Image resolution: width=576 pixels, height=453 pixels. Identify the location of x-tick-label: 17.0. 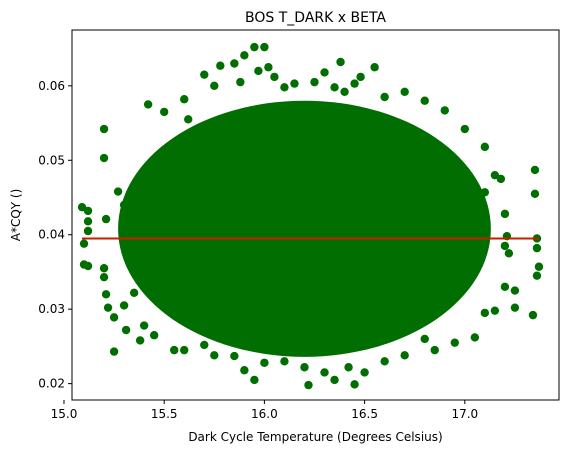
(464, 414).